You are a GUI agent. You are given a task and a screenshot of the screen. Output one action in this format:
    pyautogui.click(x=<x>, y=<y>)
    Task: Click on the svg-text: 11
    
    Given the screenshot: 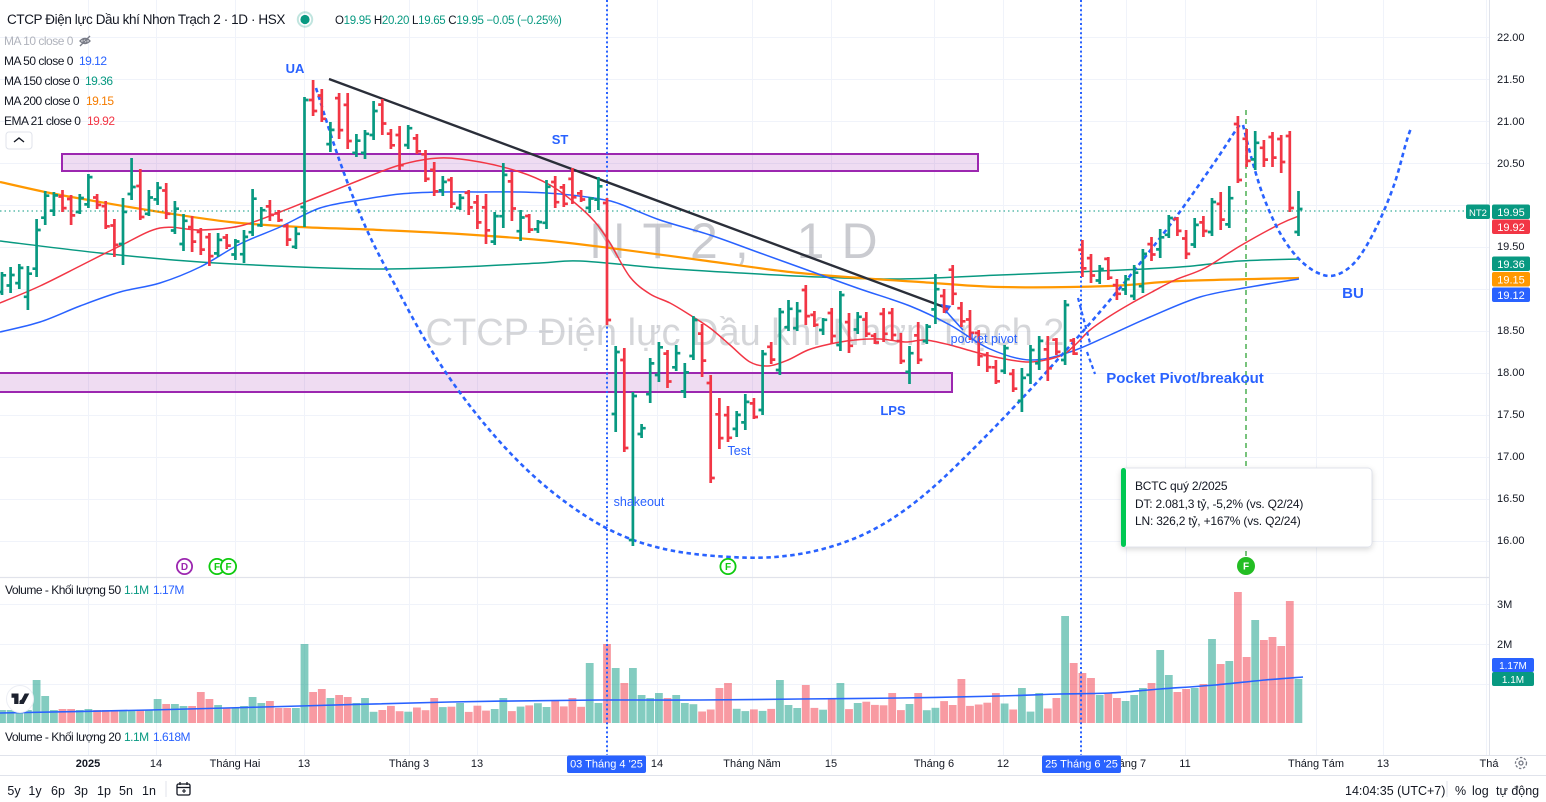 What is the action you would take?
    pyautogui.click(x=1184, y=764)
    